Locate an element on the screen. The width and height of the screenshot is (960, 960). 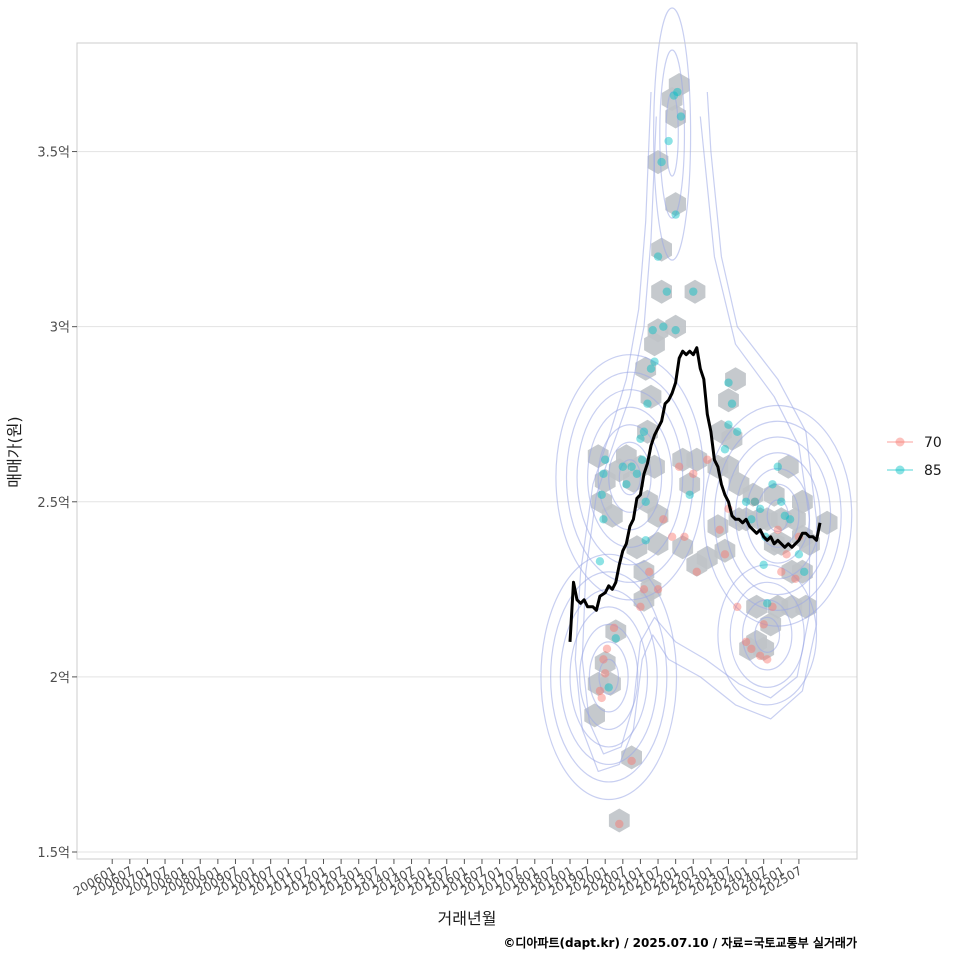
trend-line-layer is located at coordinates (695, 494).